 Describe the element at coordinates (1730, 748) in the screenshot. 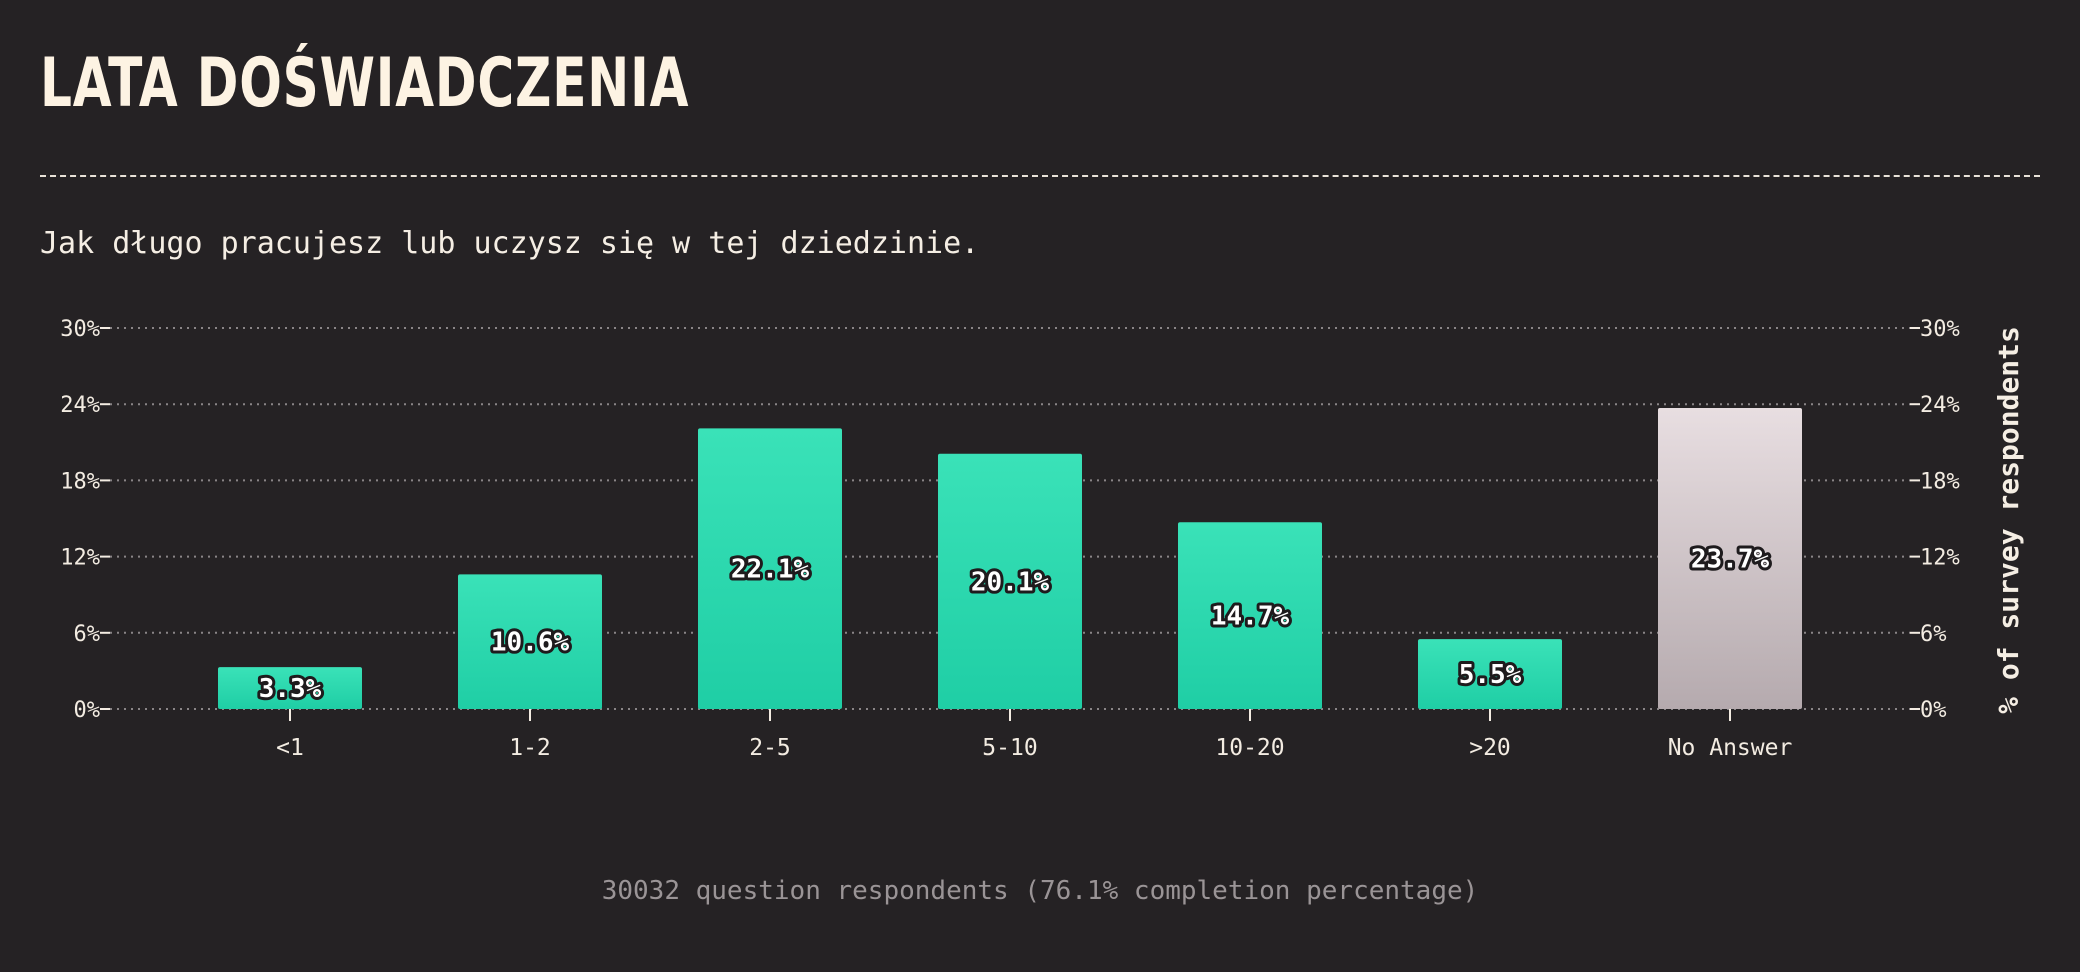

I see `x-tick-label: No Answer` at that location.